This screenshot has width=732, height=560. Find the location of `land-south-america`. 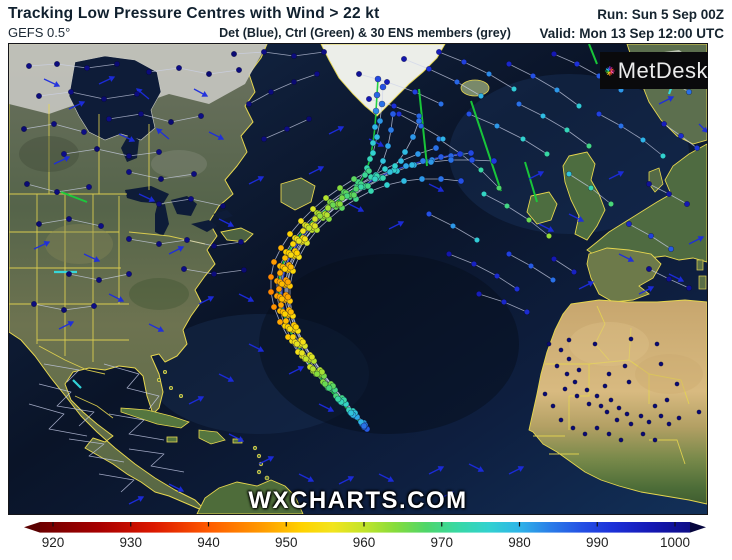

land-south-america is located at coordinates (250, 496).